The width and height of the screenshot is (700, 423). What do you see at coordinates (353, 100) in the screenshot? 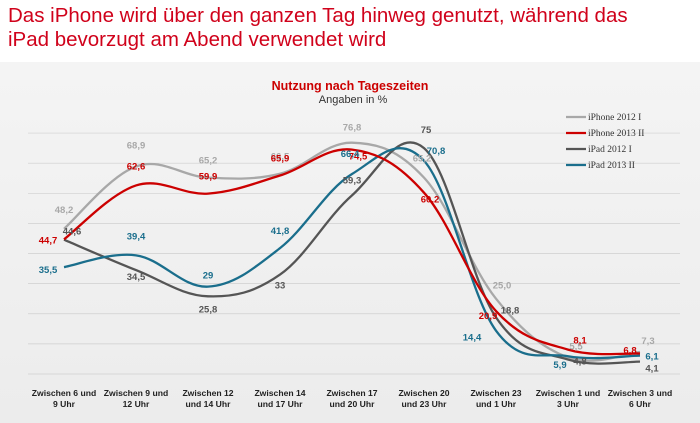
I see `chart-subtitle: Angaben in %` at bounding box center [353, 100].